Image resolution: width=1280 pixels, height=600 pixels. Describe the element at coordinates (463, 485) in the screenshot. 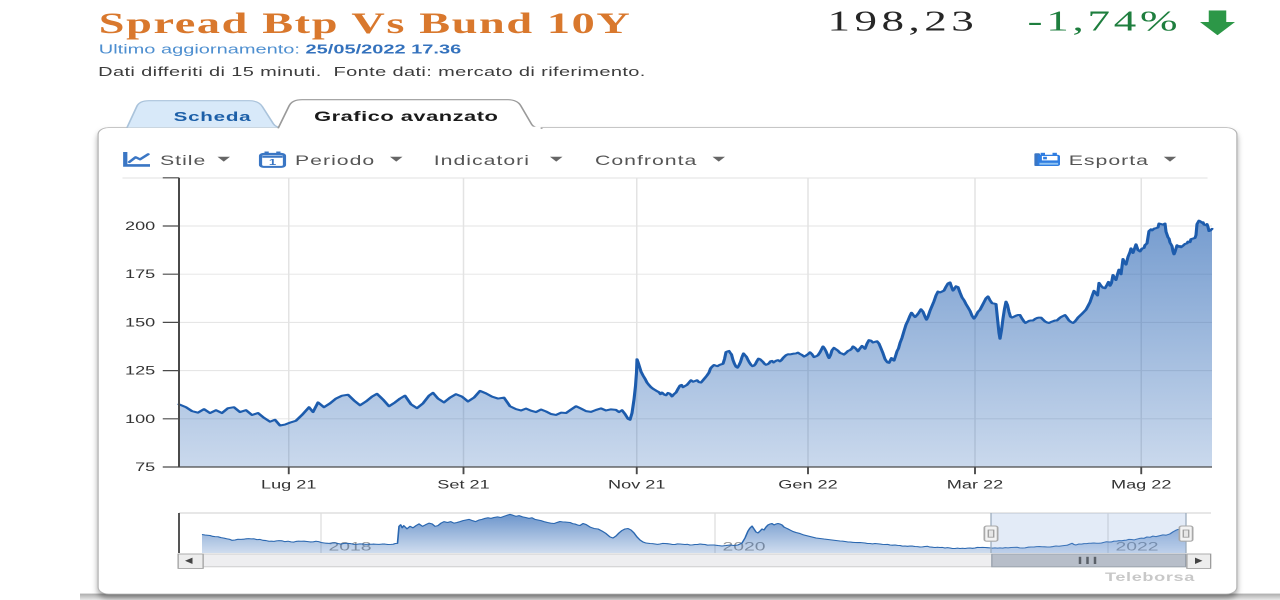

I see `svg-text: Set 21` at that location.